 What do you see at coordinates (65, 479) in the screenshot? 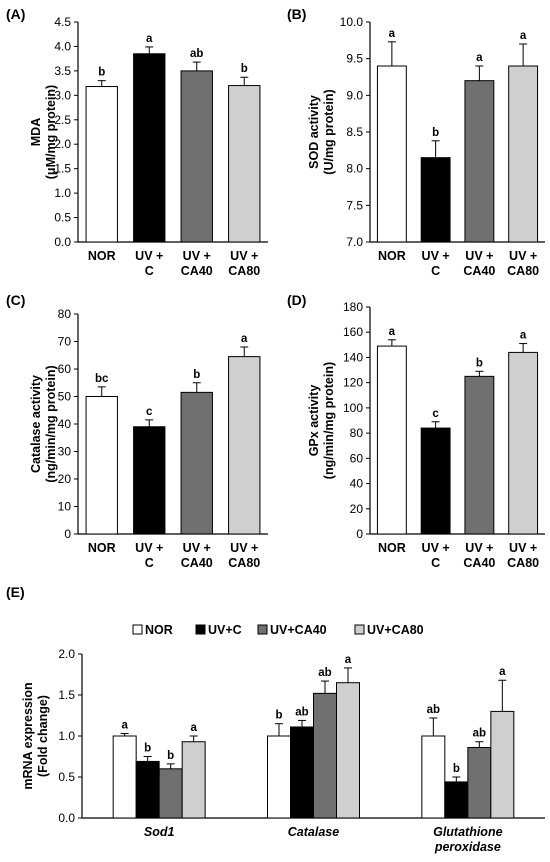
I see `y-tick-label: 20` at bounding box center [65, 479].